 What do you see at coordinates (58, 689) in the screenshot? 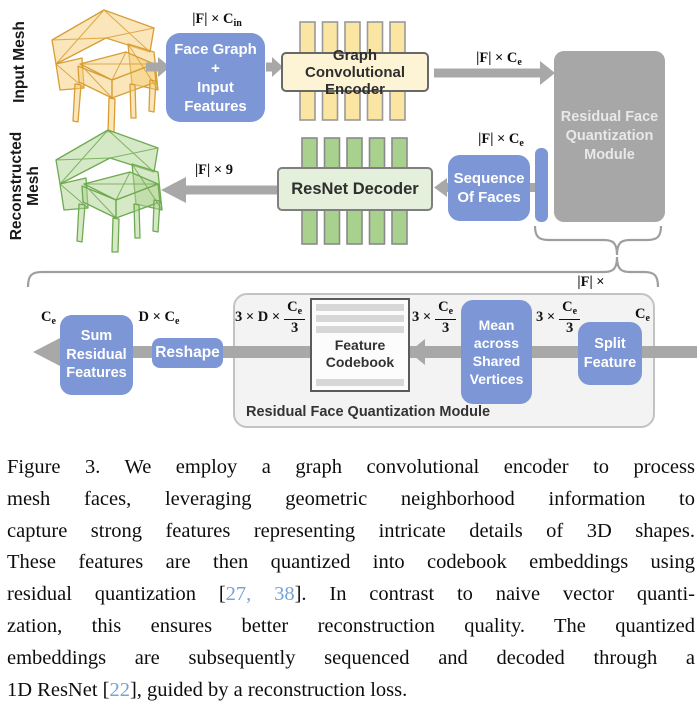
I see `caption-text: 1D ResNet [` at bounding box center [58, 689].